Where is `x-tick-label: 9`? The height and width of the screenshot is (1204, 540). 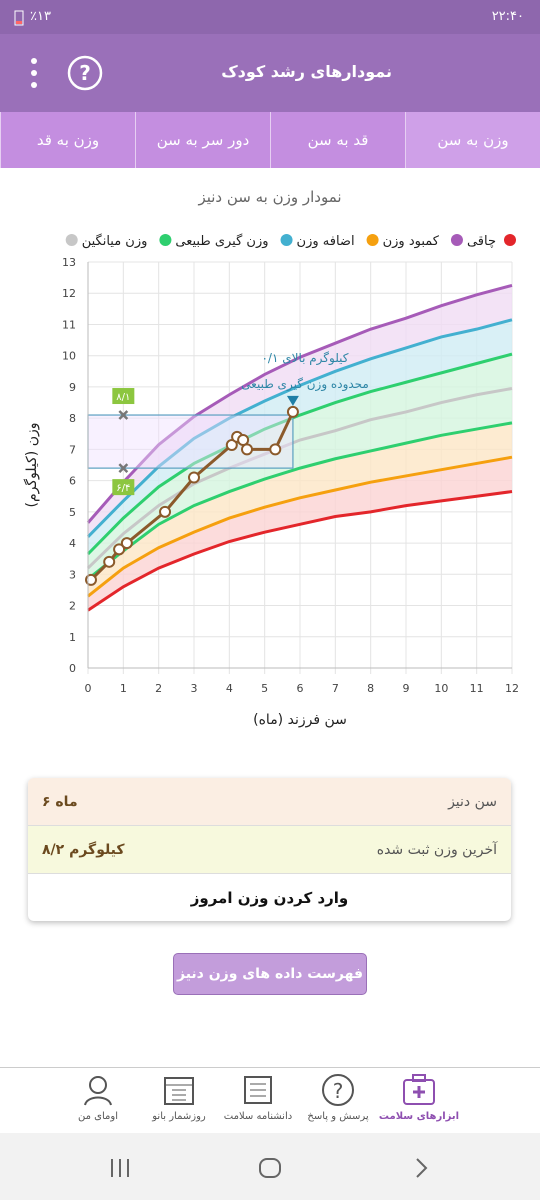 x-tick-label: 9 is located at coordinates (406, 688).